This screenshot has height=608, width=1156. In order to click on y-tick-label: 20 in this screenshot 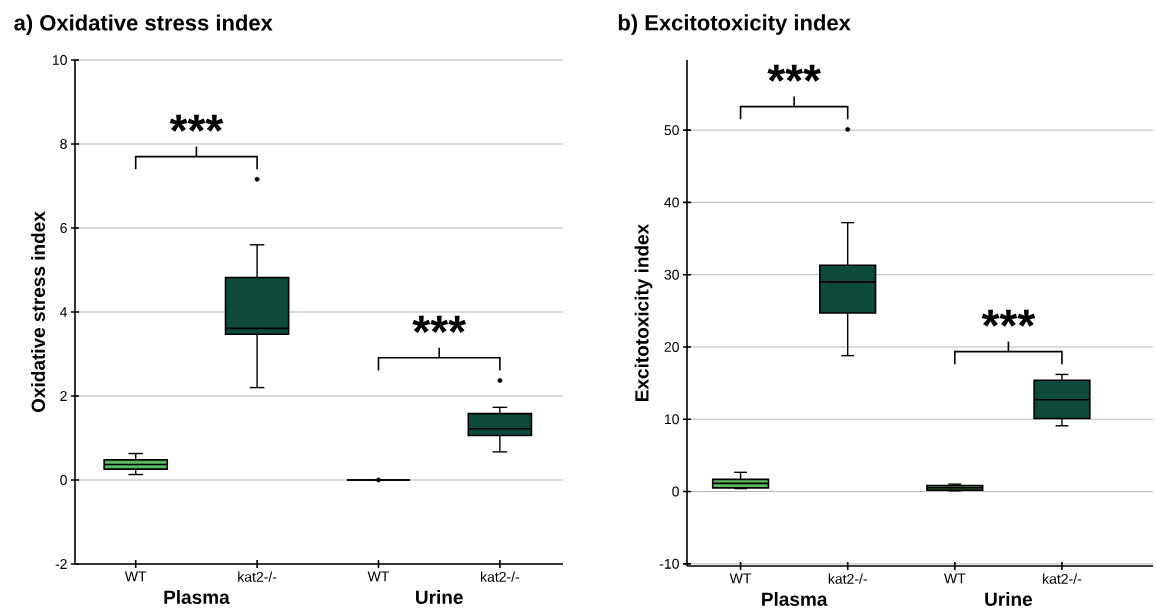, I will do `click(671, 347)`.